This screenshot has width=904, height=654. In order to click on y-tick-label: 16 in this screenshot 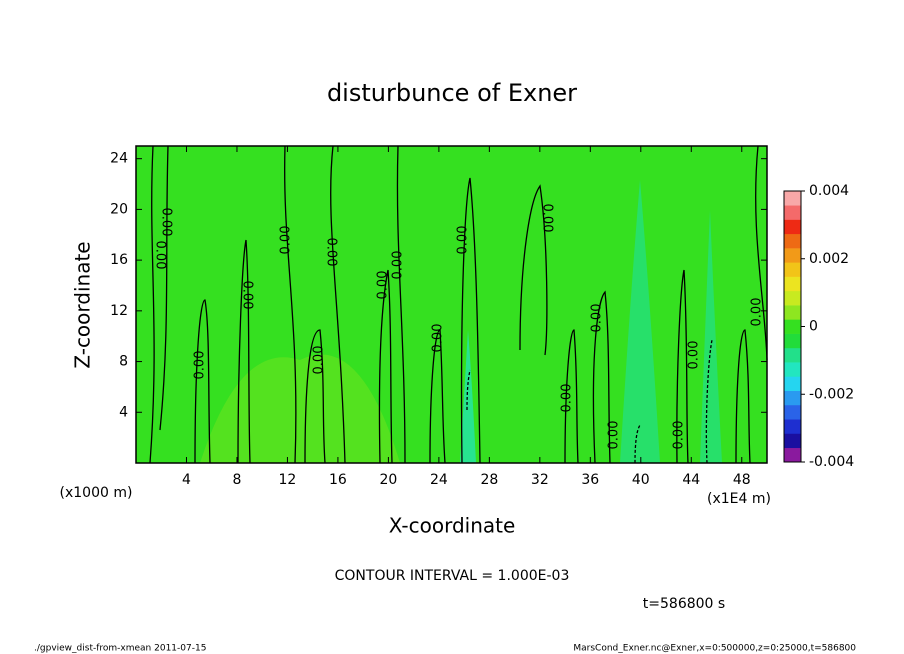, I will do `click(119, 260)`.